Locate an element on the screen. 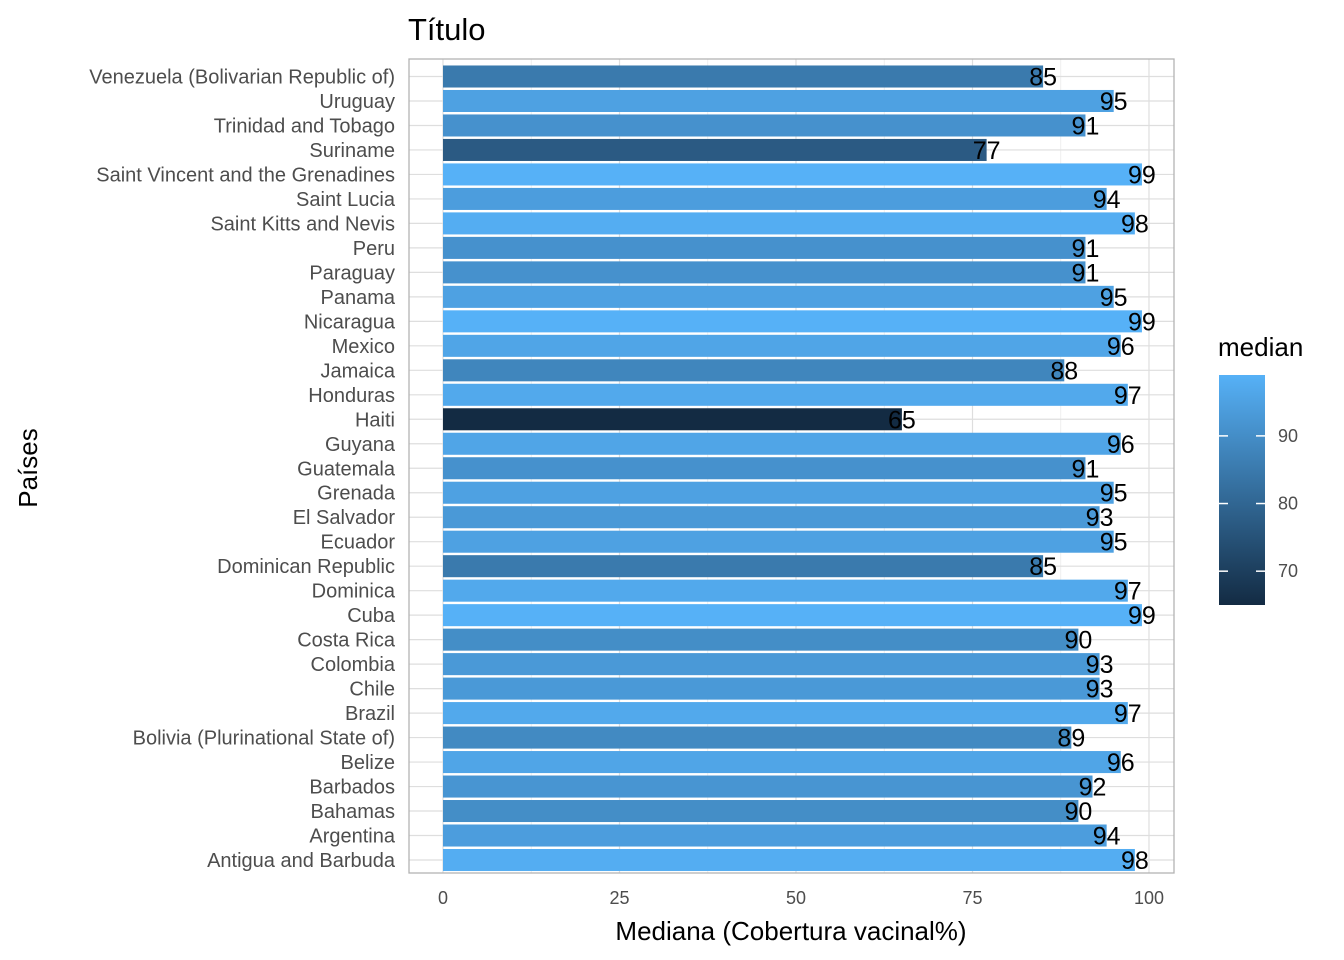 The image size is (1344, 960). x-tick-label: 0 is located at coordinates (443, 898).